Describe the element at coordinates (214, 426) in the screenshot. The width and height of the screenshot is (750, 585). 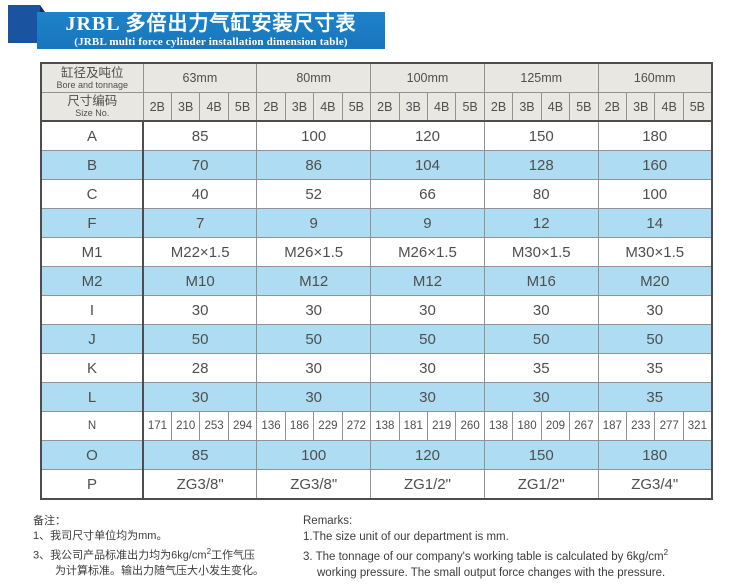
I see `value-cell: 253` at that location.